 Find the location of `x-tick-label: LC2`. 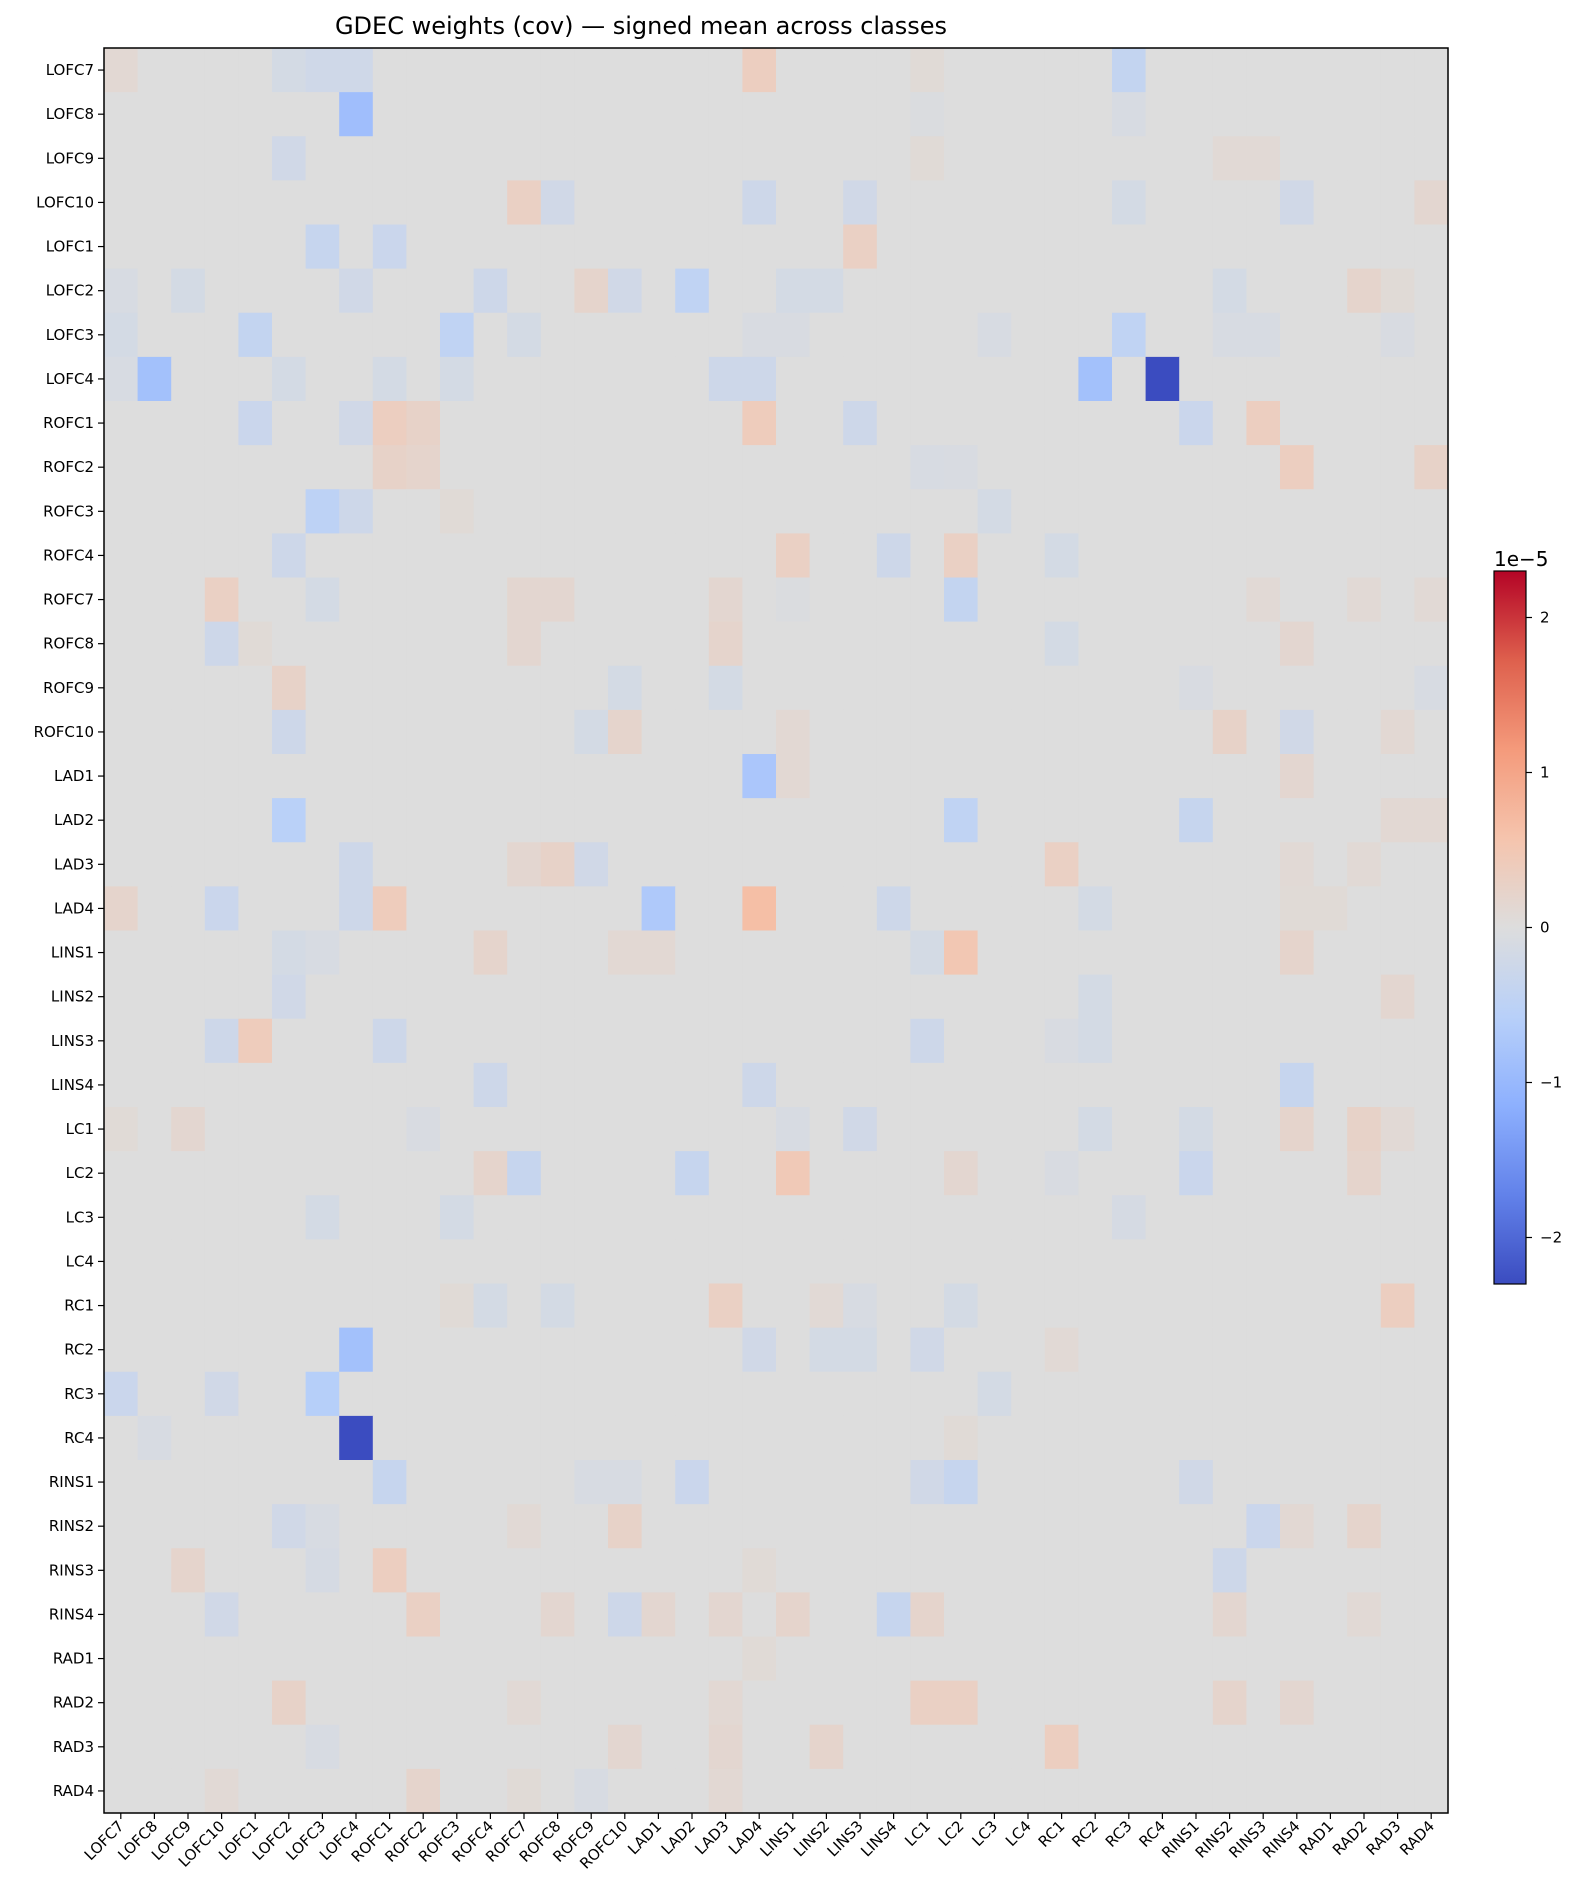

x-tick-label: LC2 is located at coordinates (951, 1833).